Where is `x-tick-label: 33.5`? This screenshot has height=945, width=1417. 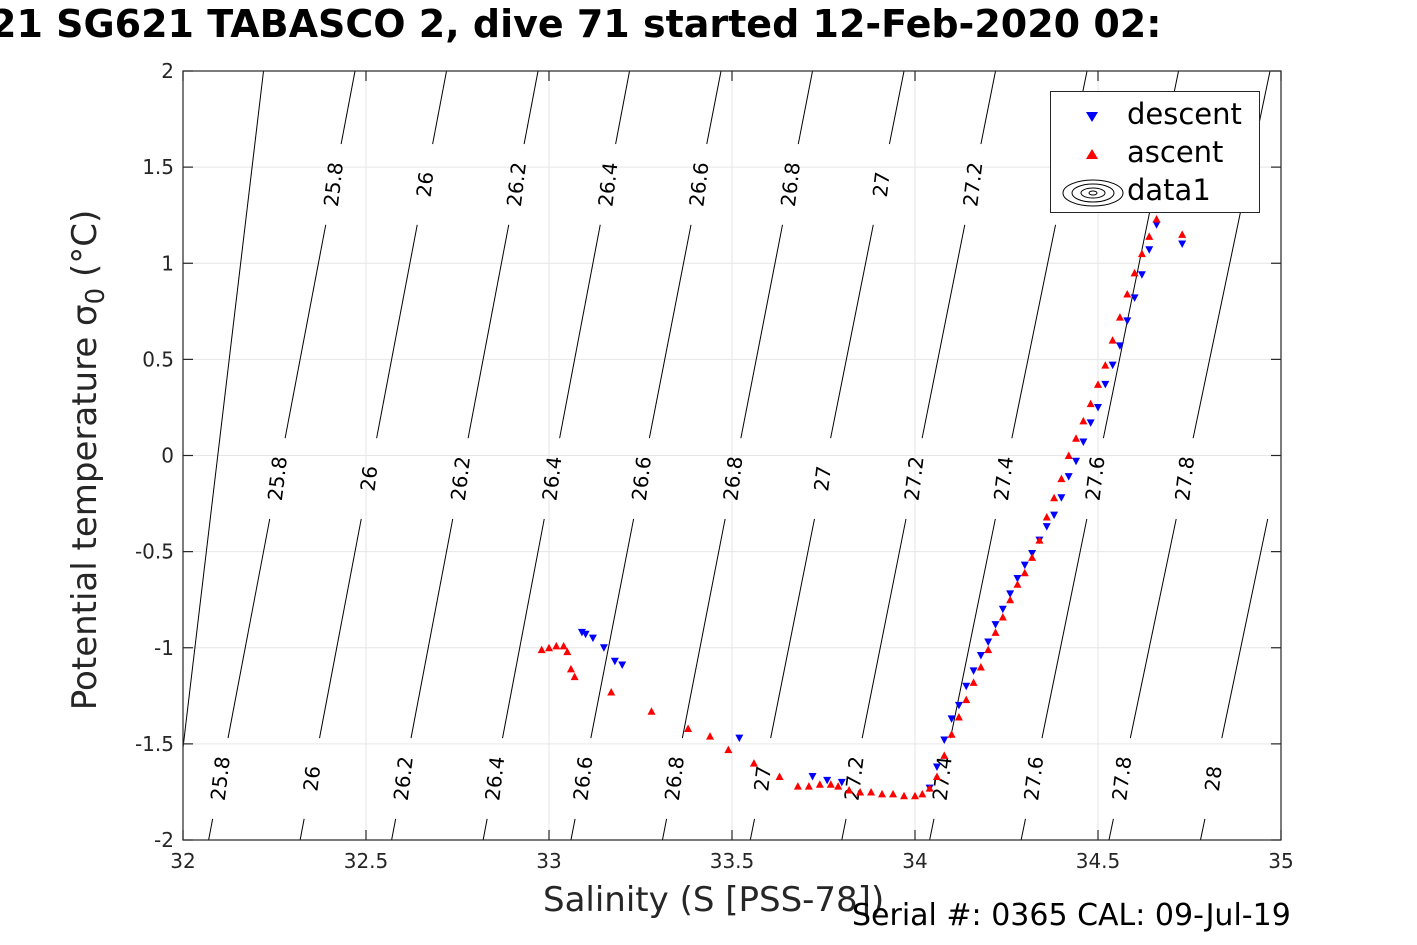 x-tick-label: 33.5 is located at coordinates (732, 861).